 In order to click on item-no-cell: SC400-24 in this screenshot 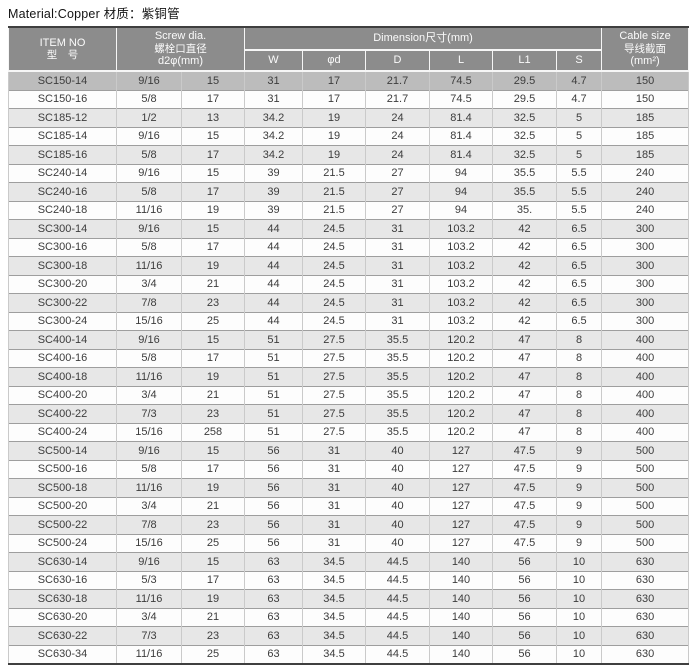, I will do `click(62, 432)`.